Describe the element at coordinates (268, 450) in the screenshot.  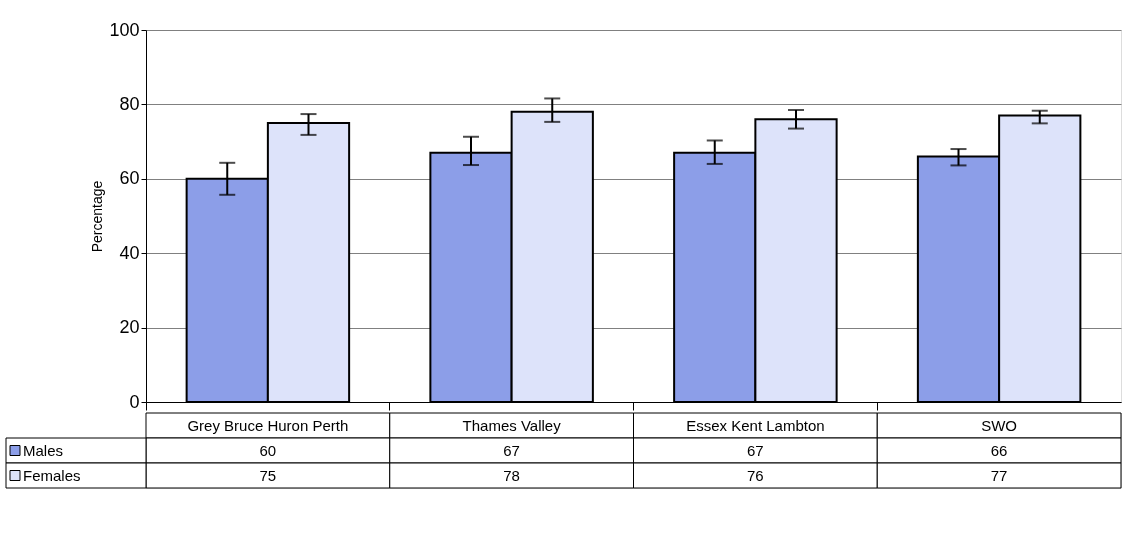
I see `data-label: 60` at that location.